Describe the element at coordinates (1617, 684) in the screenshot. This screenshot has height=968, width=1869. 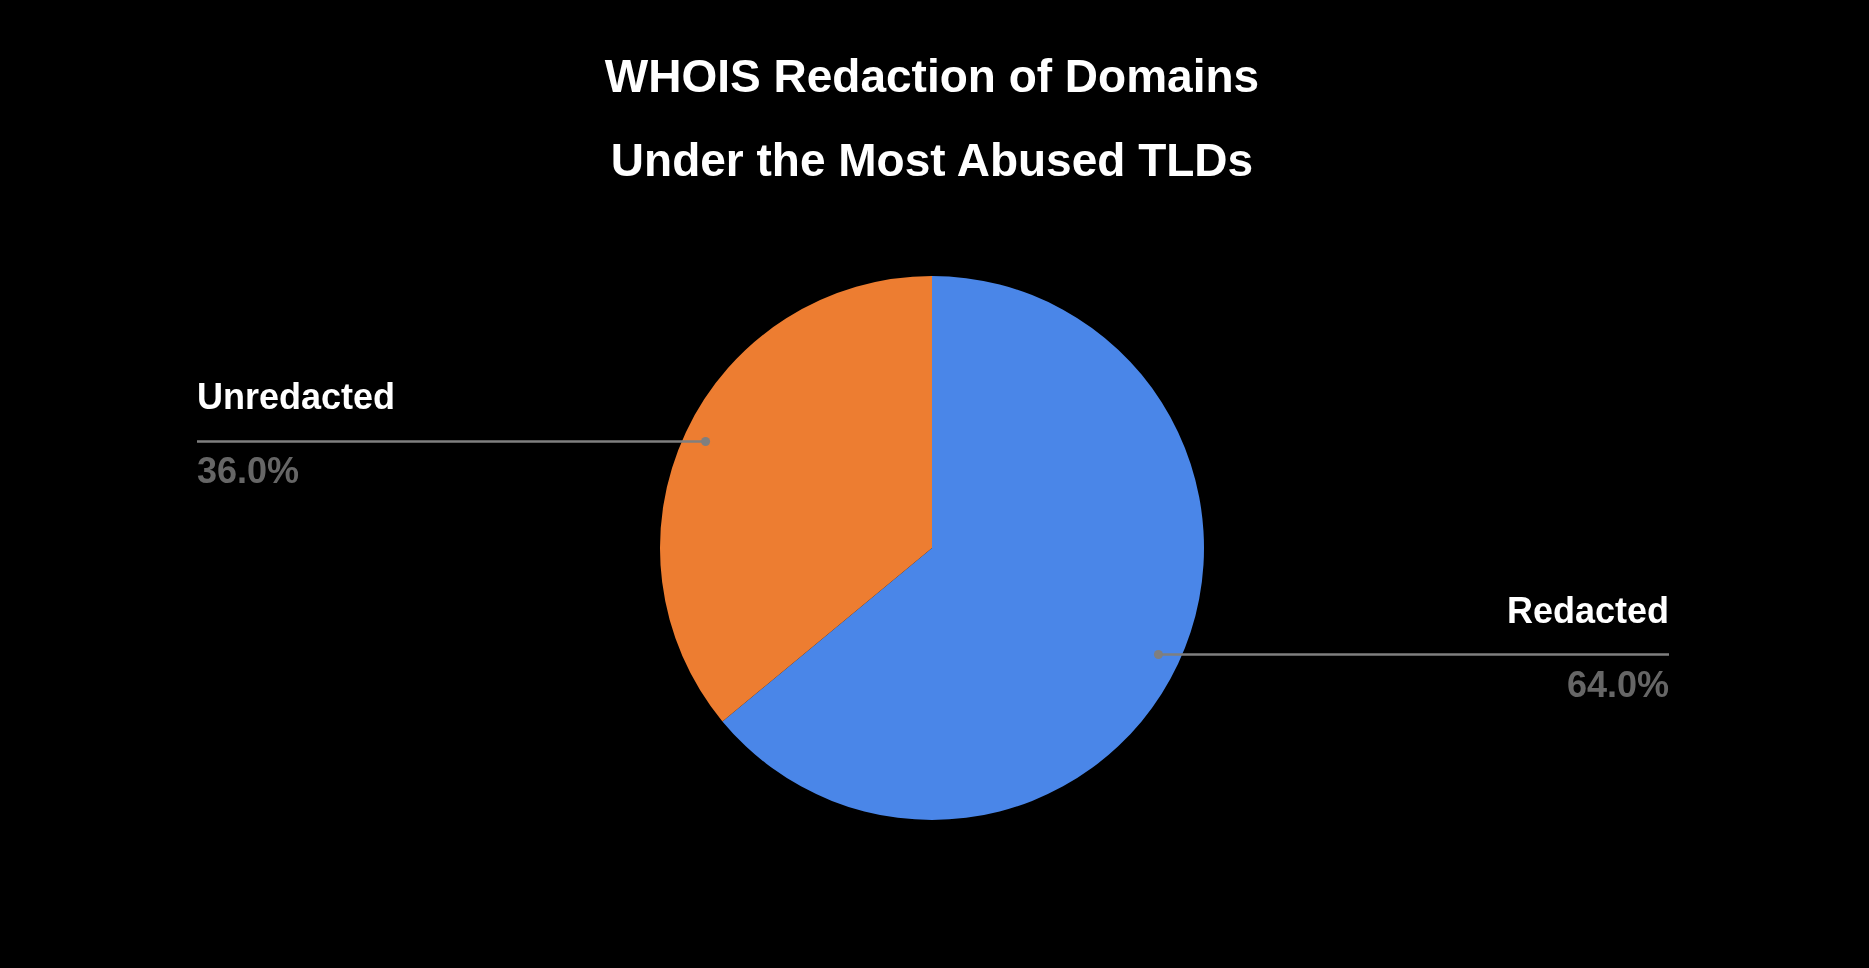
I see `data-label: 64.0%` at that location.